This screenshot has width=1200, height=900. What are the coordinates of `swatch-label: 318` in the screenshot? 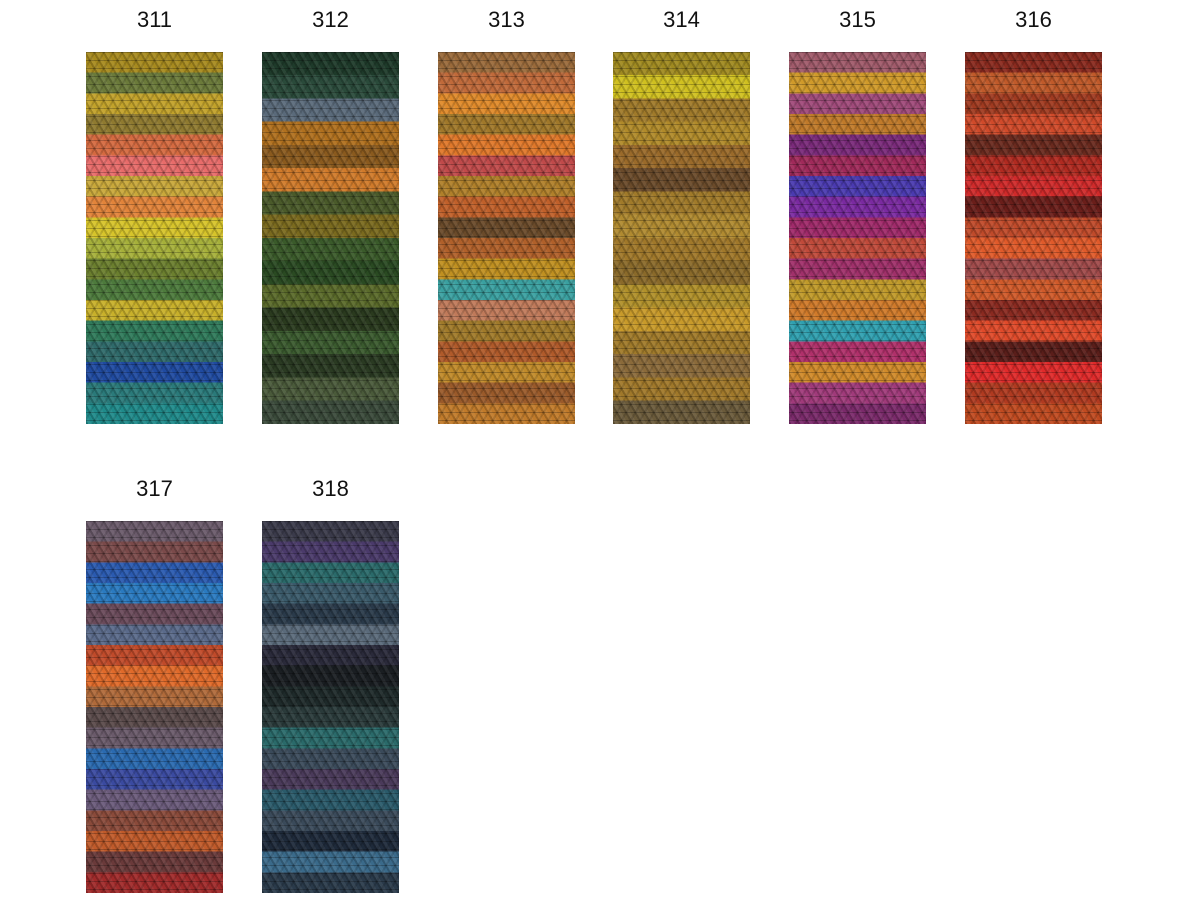 It's located at (330, 488).